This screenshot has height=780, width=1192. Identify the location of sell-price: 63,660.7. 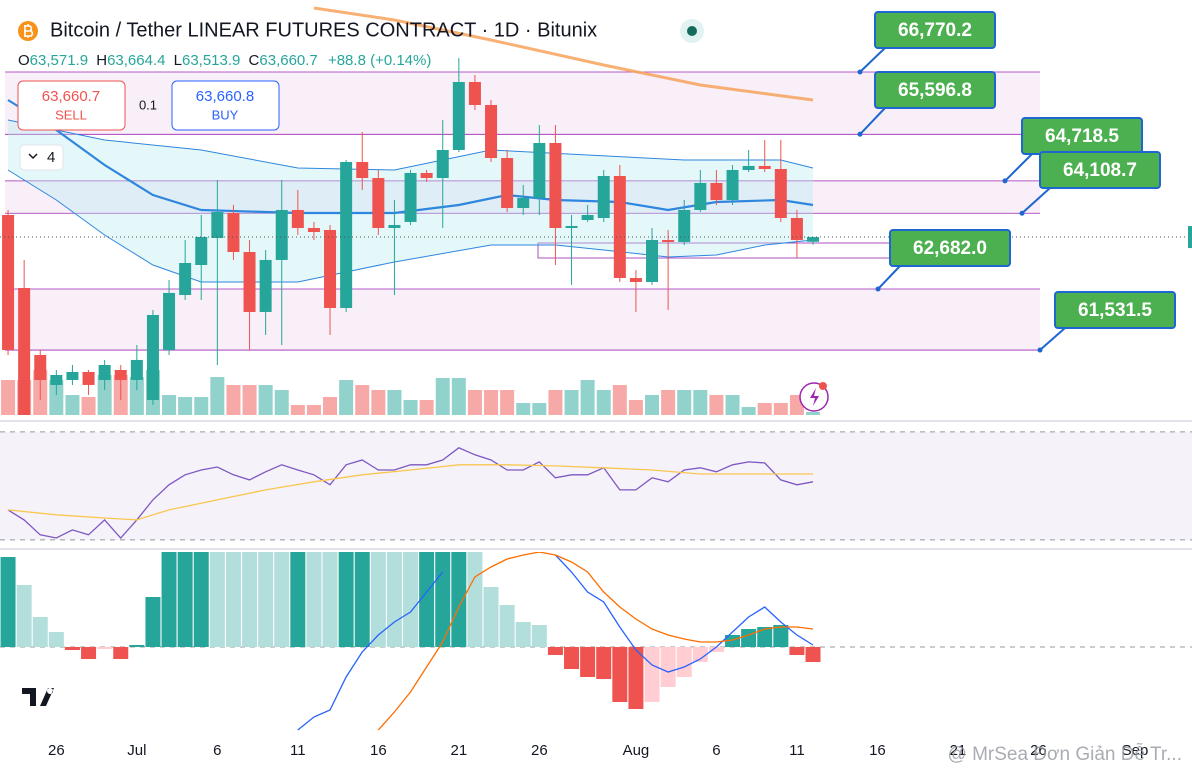
(71, 96).